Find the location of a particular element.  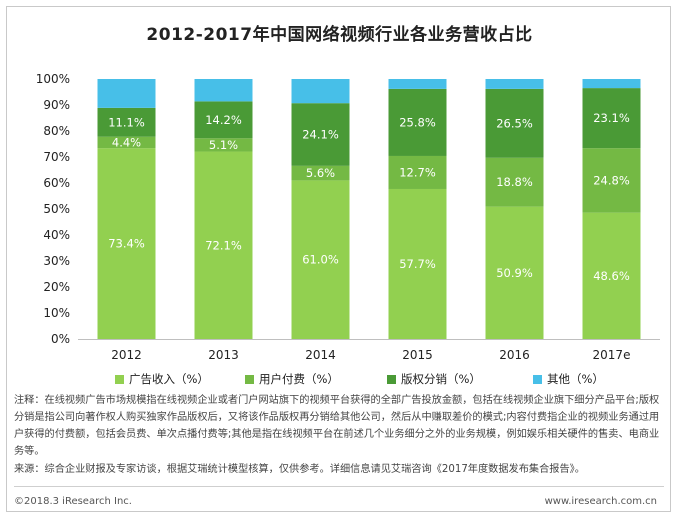

data-label-2012-2: 11.1% is located at coordinates (126, 122).